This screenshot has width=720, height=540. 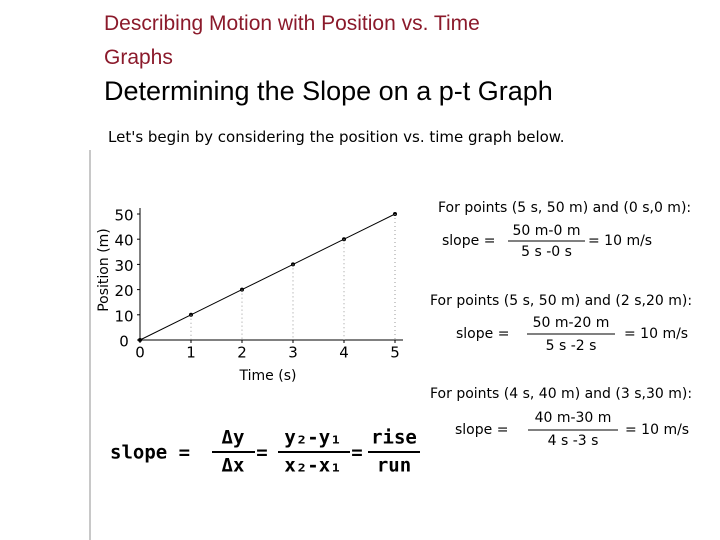 I want to click on example-numerator: 50 m-0 m, so click(x=547, y=231).